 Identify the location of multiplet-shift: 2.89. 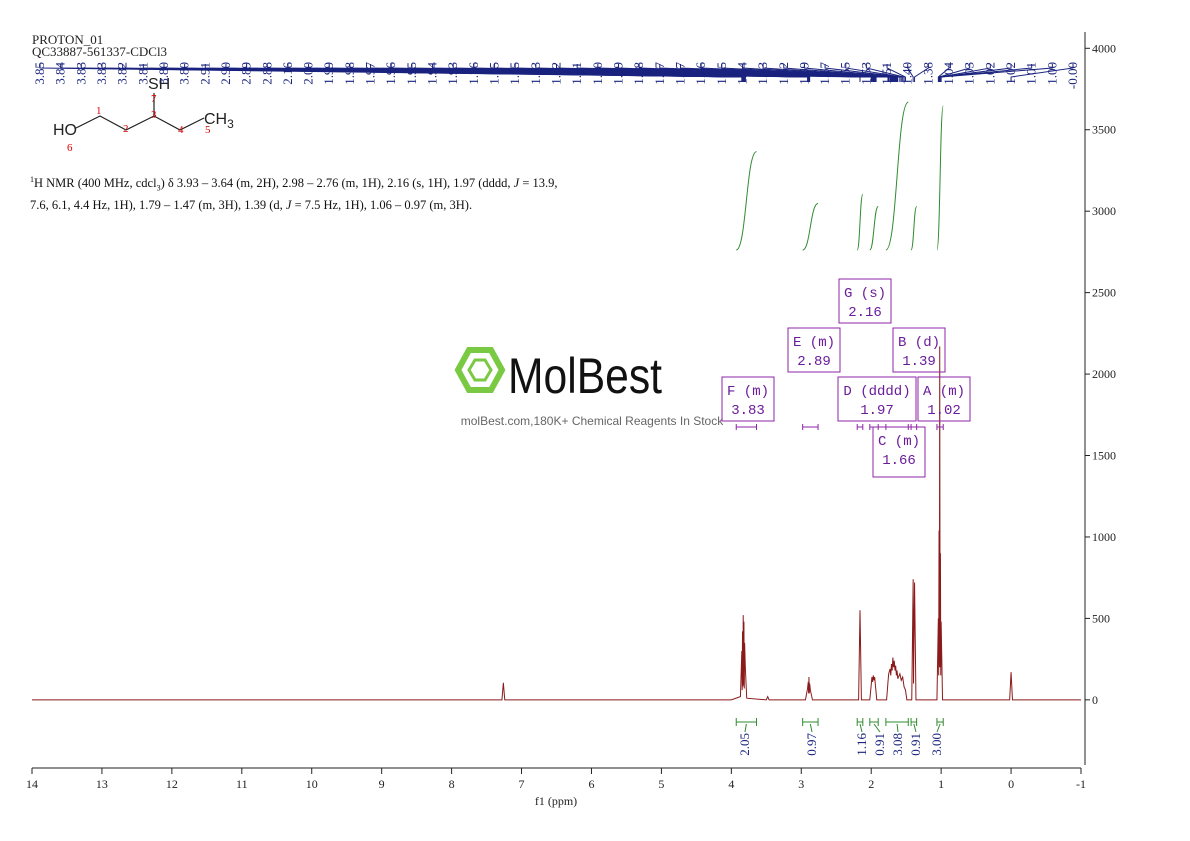
(814, 362).